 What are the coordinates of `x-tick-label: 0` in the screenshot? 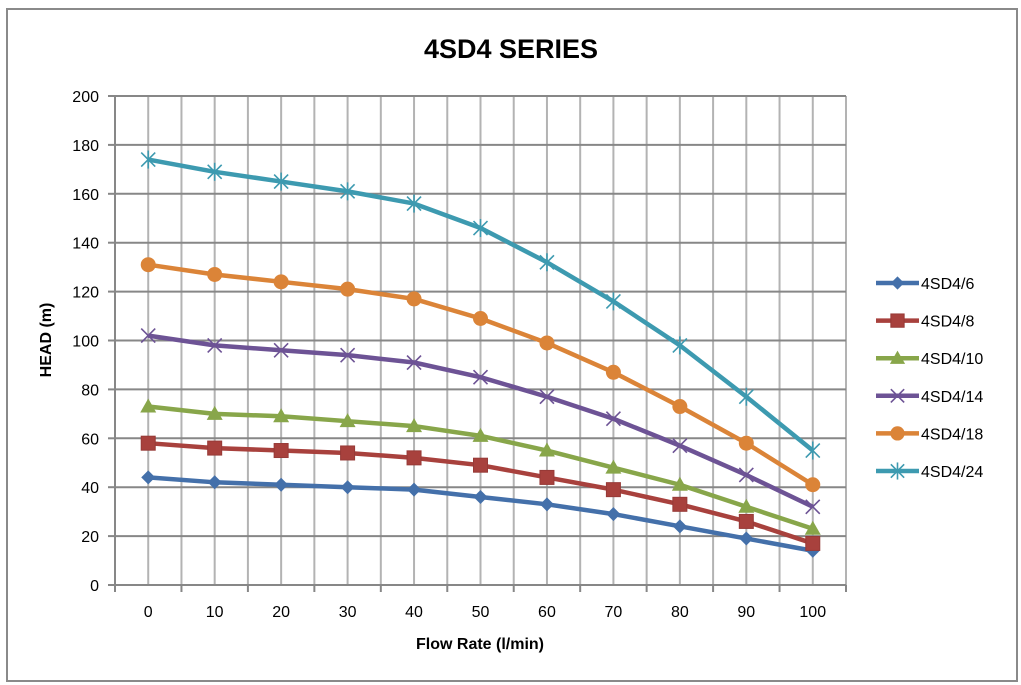 It's located at (148, 612).